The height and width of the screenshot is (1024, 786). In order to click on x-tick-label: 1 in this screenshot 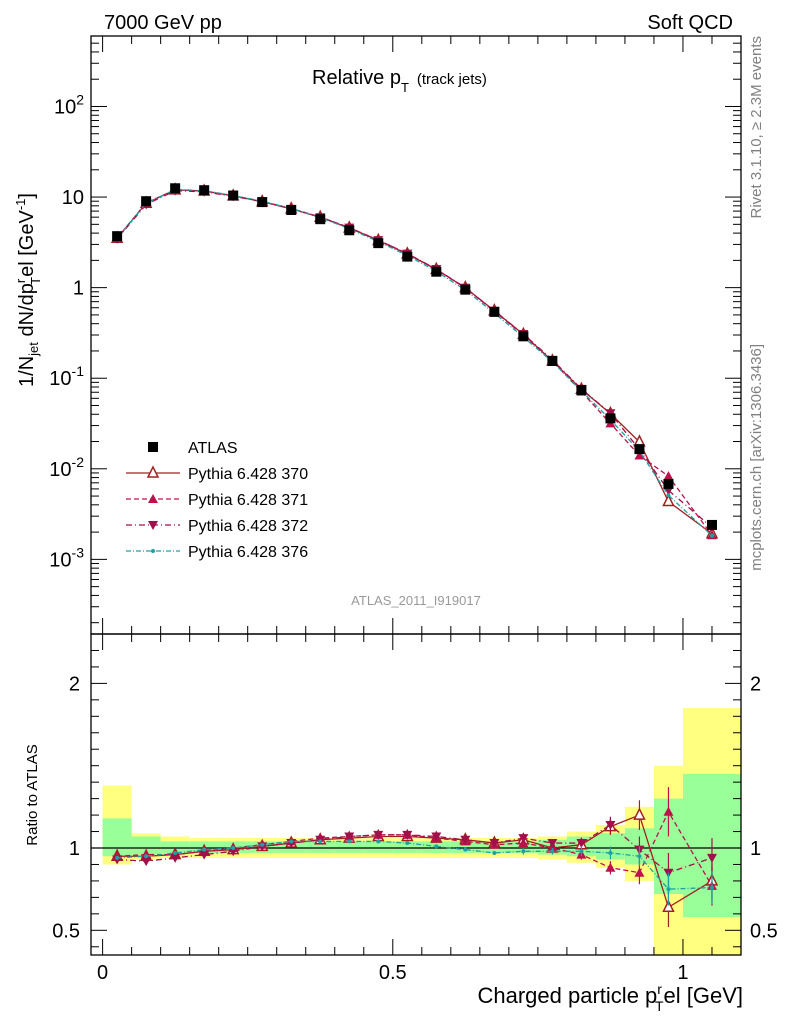, I will do `click(682, 973)`.